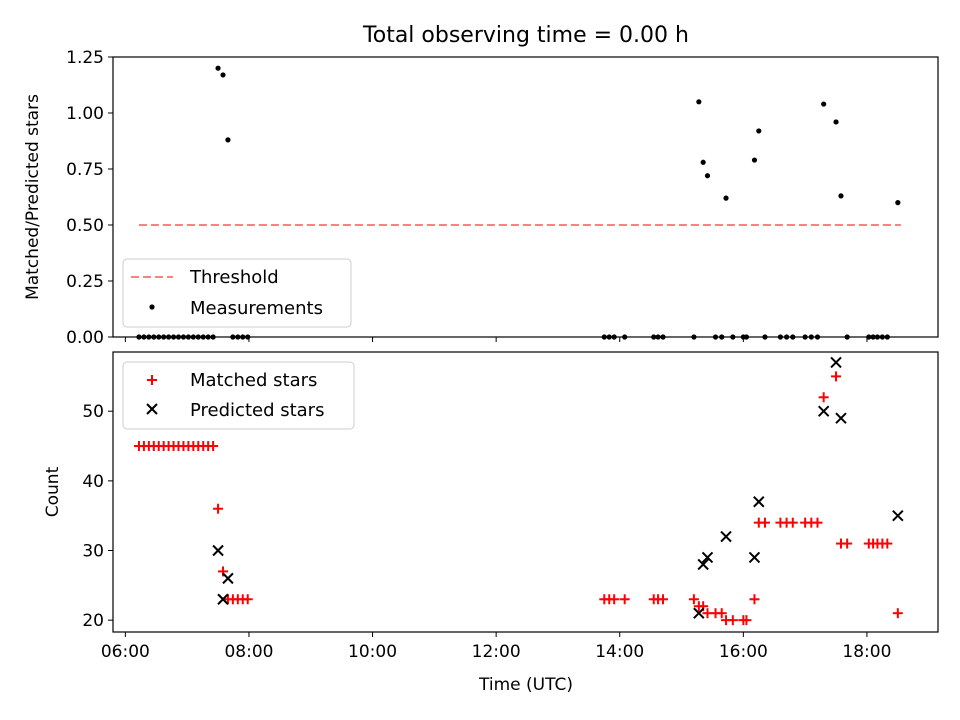 This screenshot has width=960, height=720. I want to click on top-legend: Threshold Measurements, so click(237, 293).